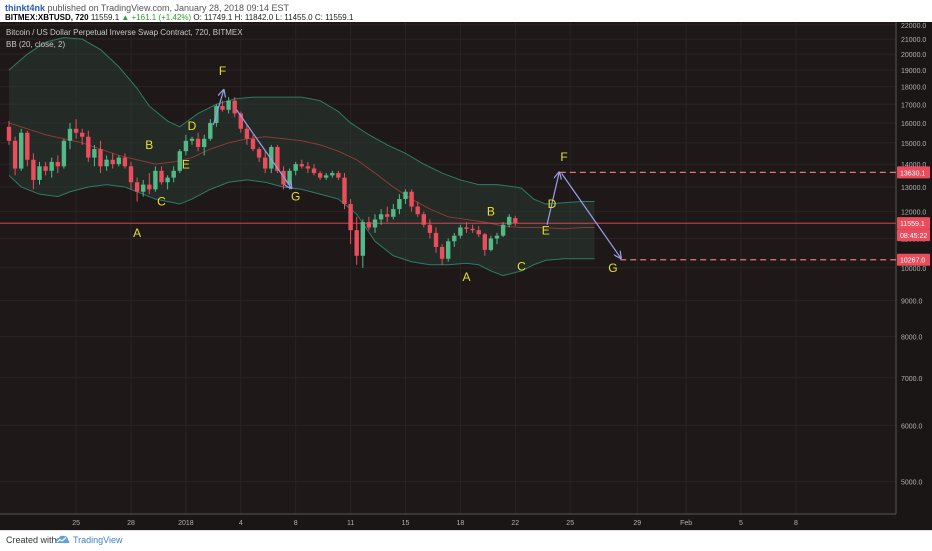 The image size is (932, 551). What do you see at coordinates (521, 266) in the screenshot?
I see `wave-label: C` at bounding box center [521, 266].